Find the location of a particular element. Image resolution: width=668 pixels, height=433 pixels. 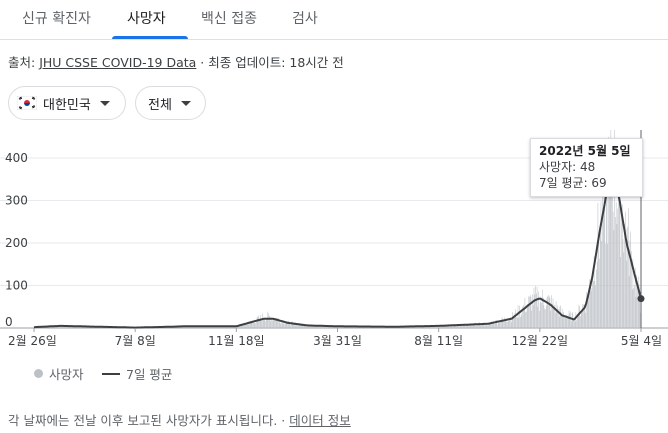

tab-tests: 검사 is located at coordinates (305, 19).